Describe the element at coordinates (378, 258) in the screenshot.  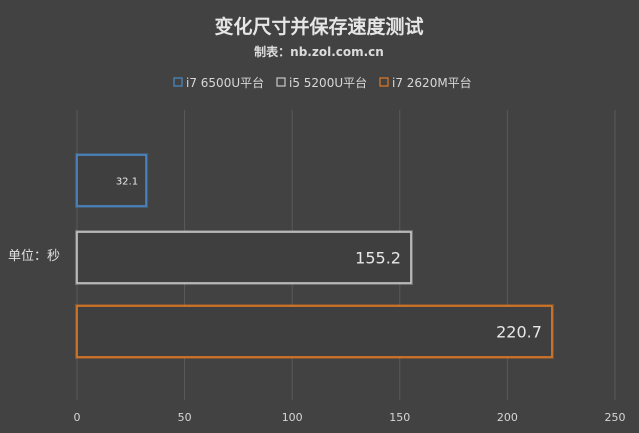
I see `bar-value-label: 155.2` at that location.